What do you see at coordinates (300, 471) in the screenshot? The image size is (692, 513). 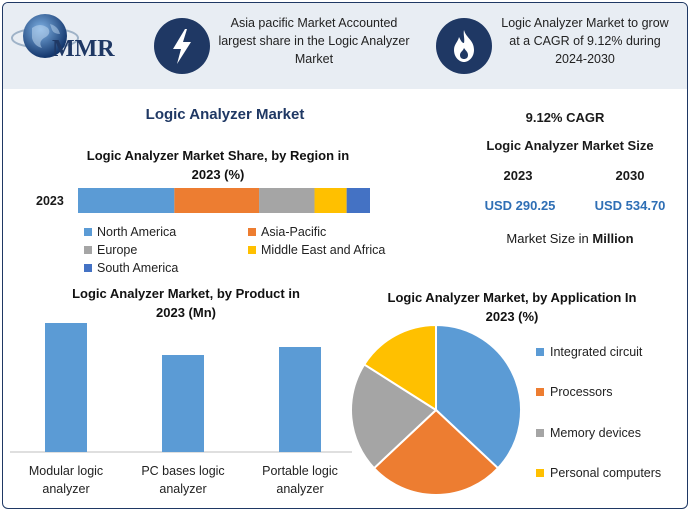 I see `product-category-line: Portable logic` at bounding box center [300, 471].